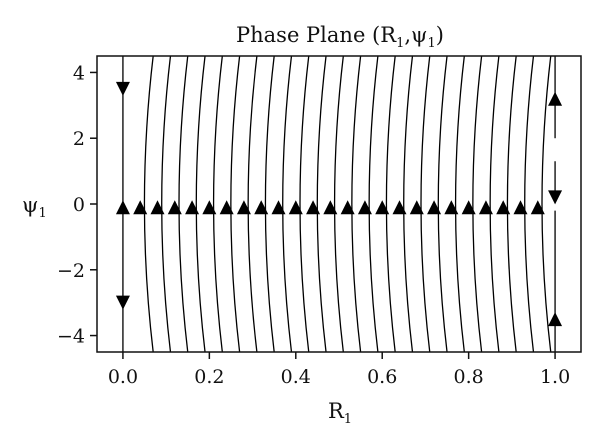  What do you see at coordinates (382, 377) in the screenshot?
I see `x-tick-label: 0.6` at bounding box center [382, 377].